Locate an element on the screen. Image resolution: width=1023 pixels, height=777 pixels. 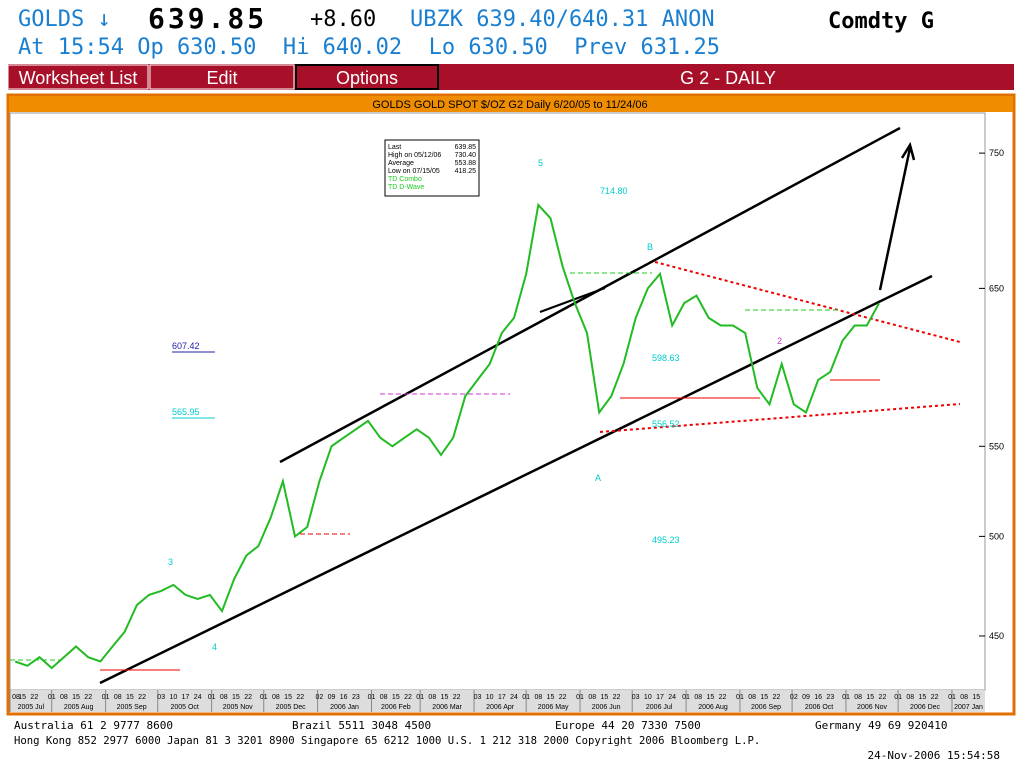
info-box is located at coordinates (432, 168).